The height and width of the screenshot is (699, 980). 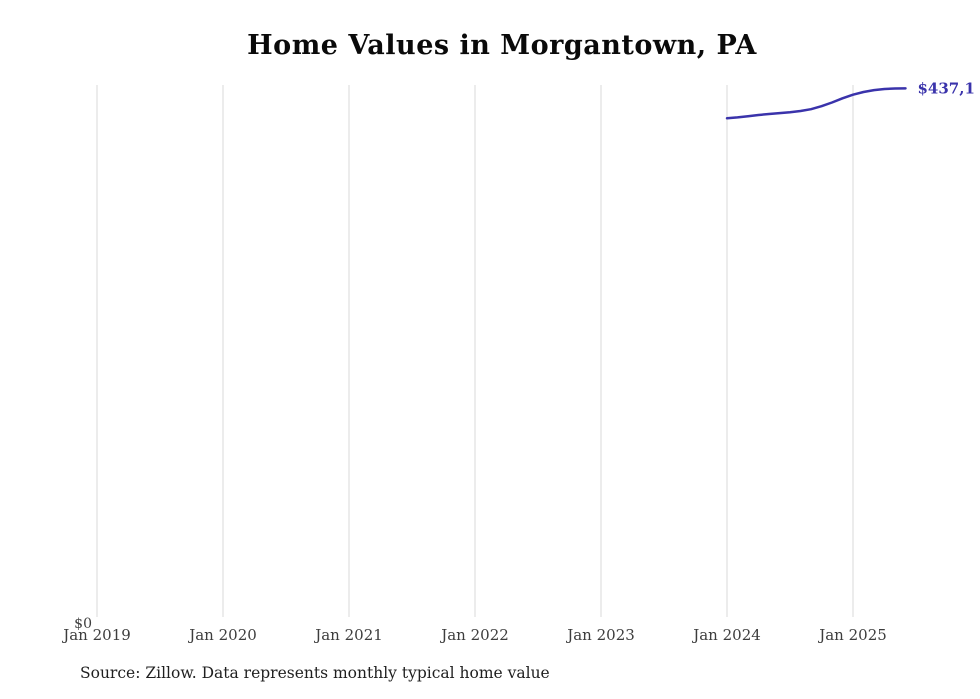 What do you see at coordinates (502, 45) in the screenshot?
I see `chart-title: Home Values in Morgantown, PA` at bounding box center [502, 45].